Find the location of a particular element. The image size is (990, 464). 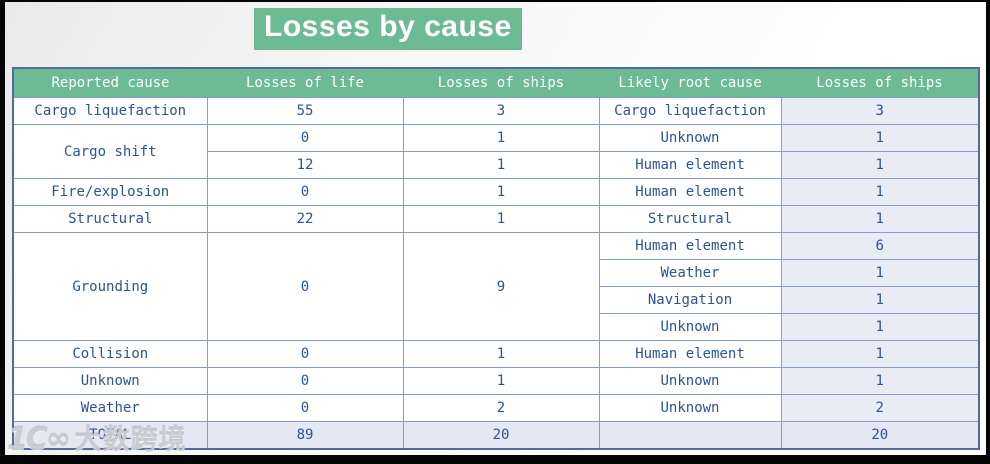

table-row: Weather 1 is located at coordinates (496, 273).